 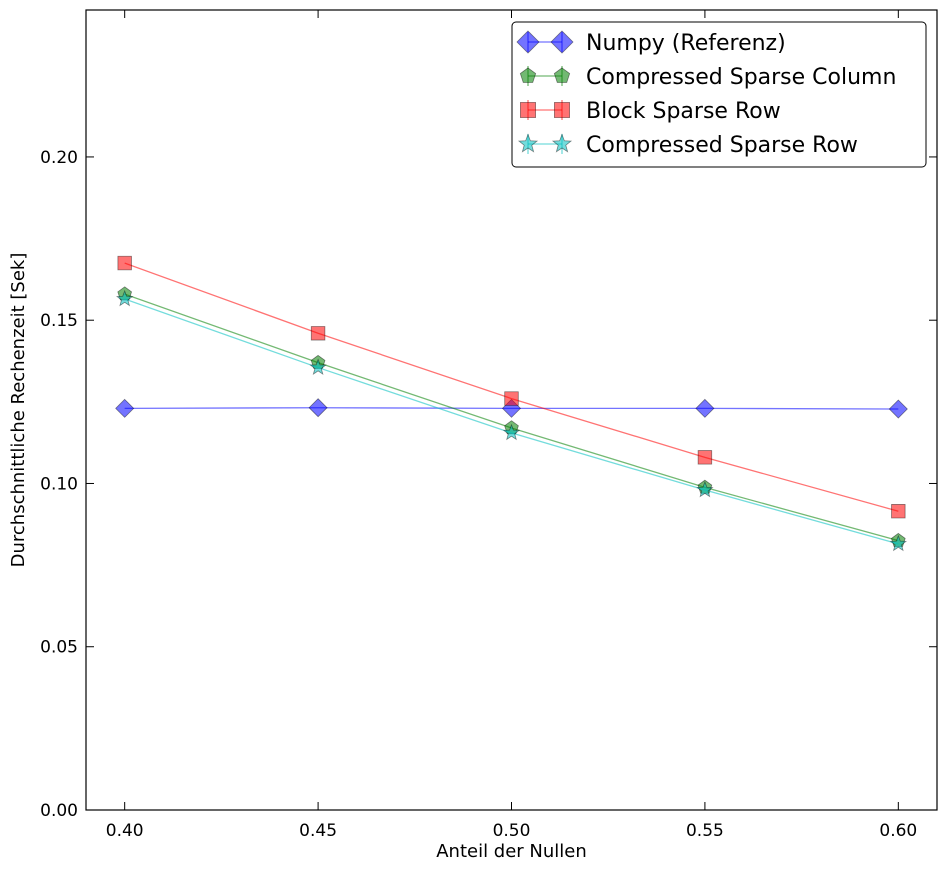 What do you see at coordinates (683, 111) in the screenshot?
I see `legend-label: Block Sparse Row` at bounding box center [683, 111].